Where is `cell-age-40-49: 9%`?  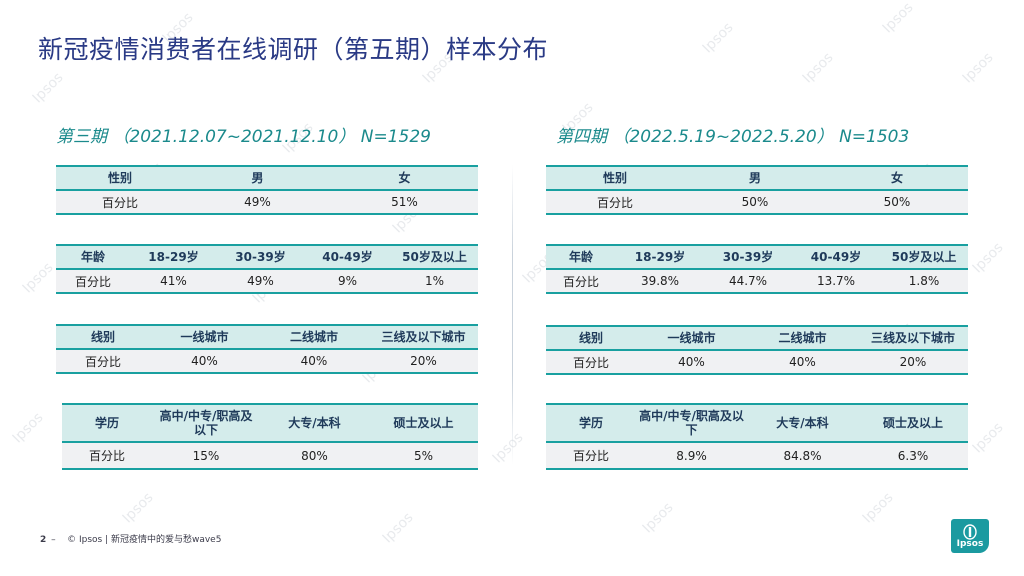 cell-age-40-49: 9% is located at coordinates (347, 281).